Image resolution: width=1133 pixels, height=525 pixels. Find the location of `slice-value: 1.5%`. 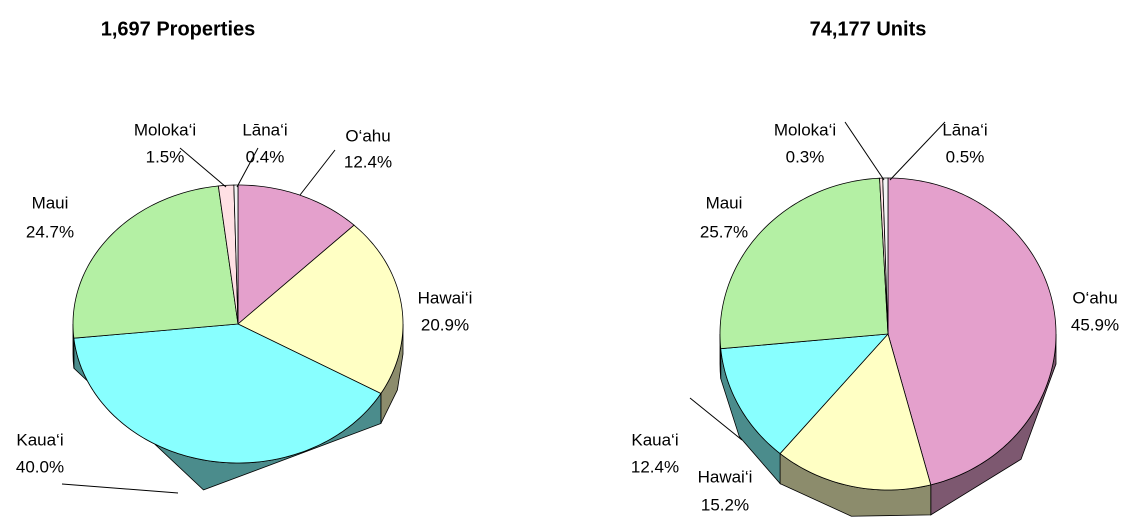

slice-value: 1.5% is located at coordinates (165, 156).